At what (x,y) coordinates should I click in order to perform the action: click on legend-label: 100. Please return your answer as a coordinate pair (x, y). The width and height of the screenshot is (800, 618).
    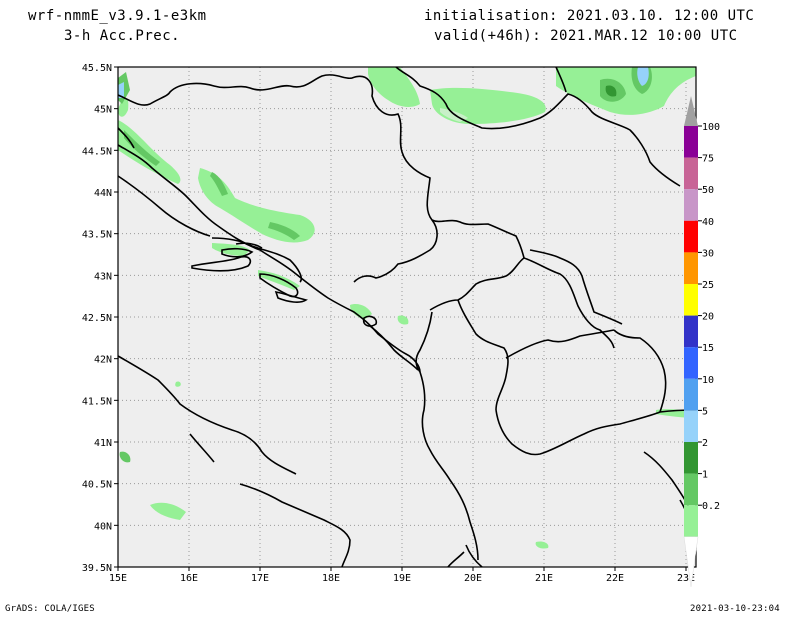
    Looking at the image, I should click on (711, 127).